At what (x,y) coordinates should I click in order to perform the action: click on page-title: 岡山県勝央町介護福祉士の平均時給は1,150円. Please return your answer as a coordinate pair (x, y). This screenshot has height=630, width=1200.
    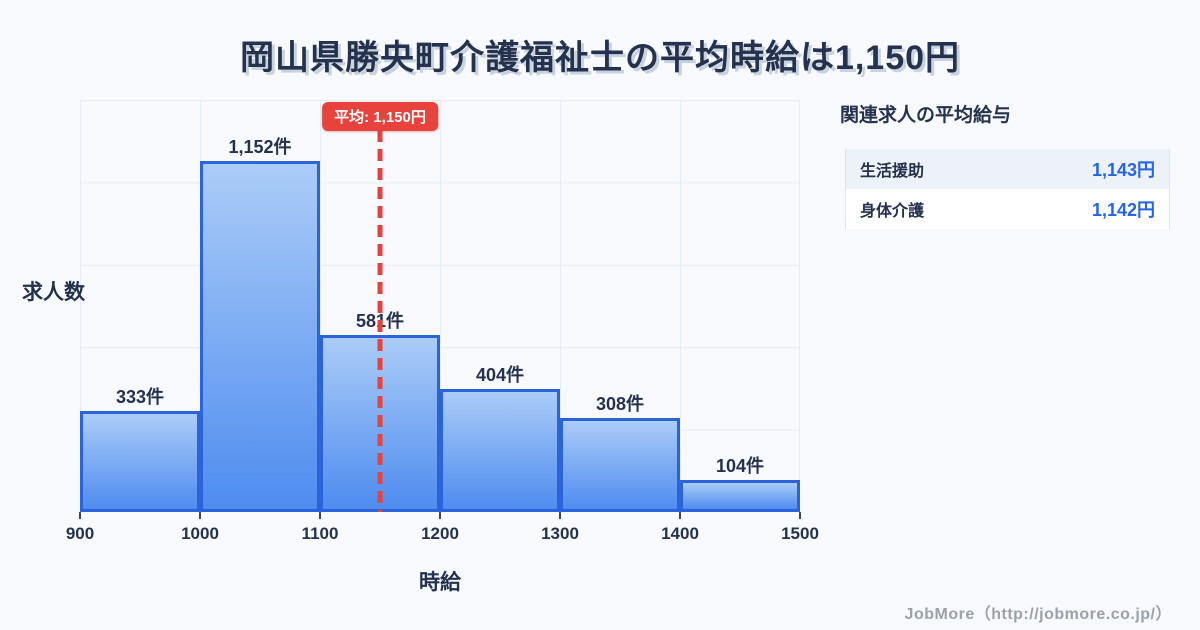
    Looking at the image, I should click on (600, 58).